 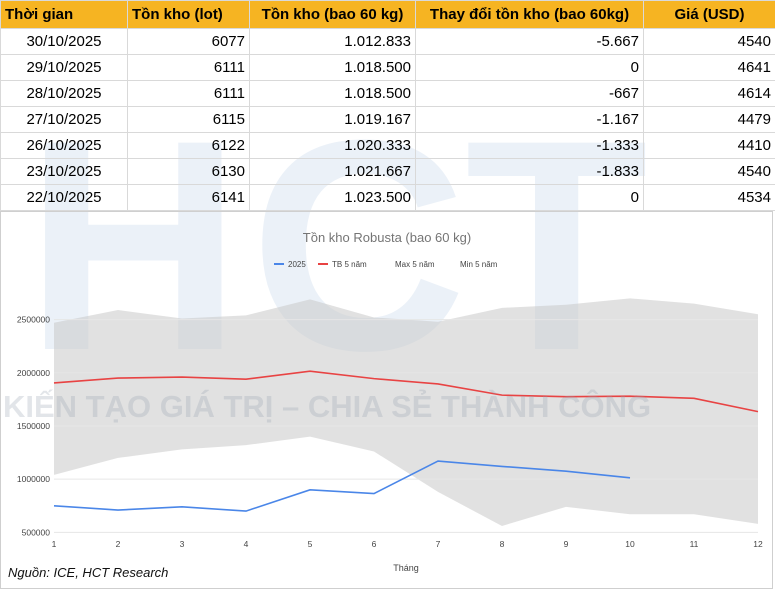 I want to click on col-header-change: Thay đổi tồn kho (bao 60kg), so click(x=529, y=14).